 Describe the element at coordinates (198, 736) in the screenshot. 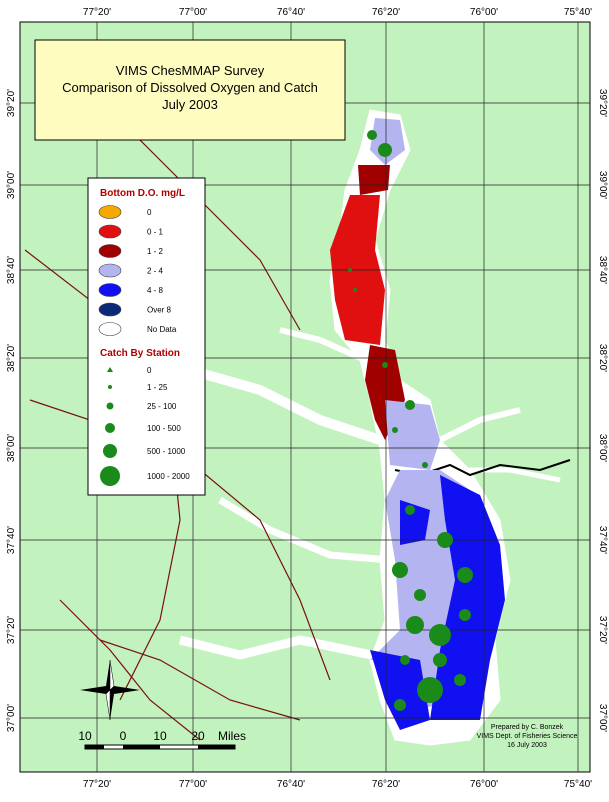

I see `scale-label: 20` at that location.